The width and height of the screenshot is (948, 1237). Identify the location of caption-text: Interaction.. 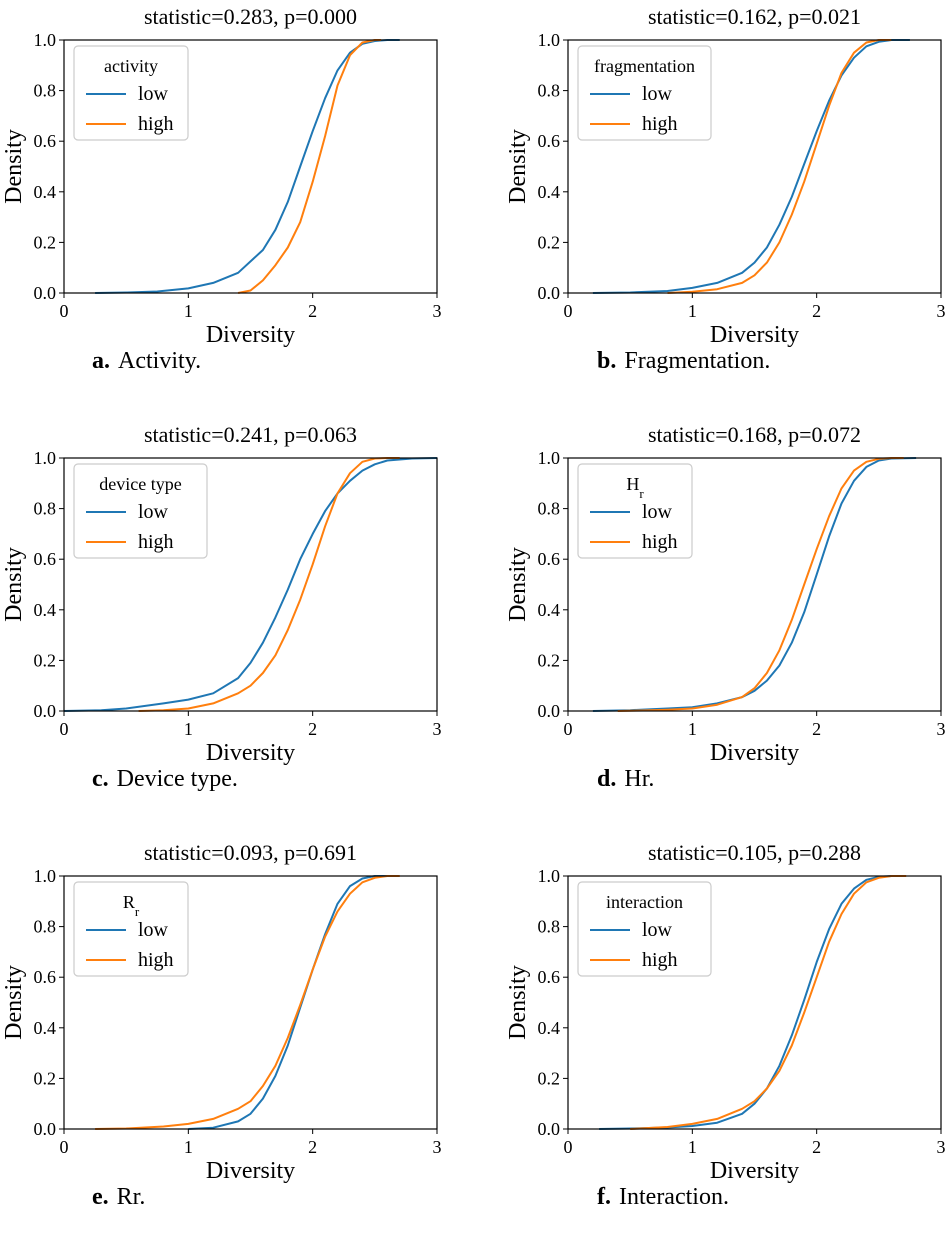
(674, 1197).